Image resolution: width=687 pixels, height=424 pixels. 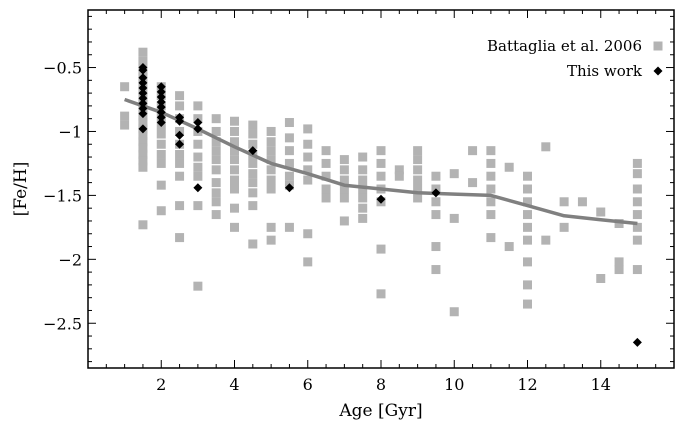 What do you see at coordinates (454, 384) in the screenshot?
I see `x-tick-label: 10` at bounding box center [454, 384].